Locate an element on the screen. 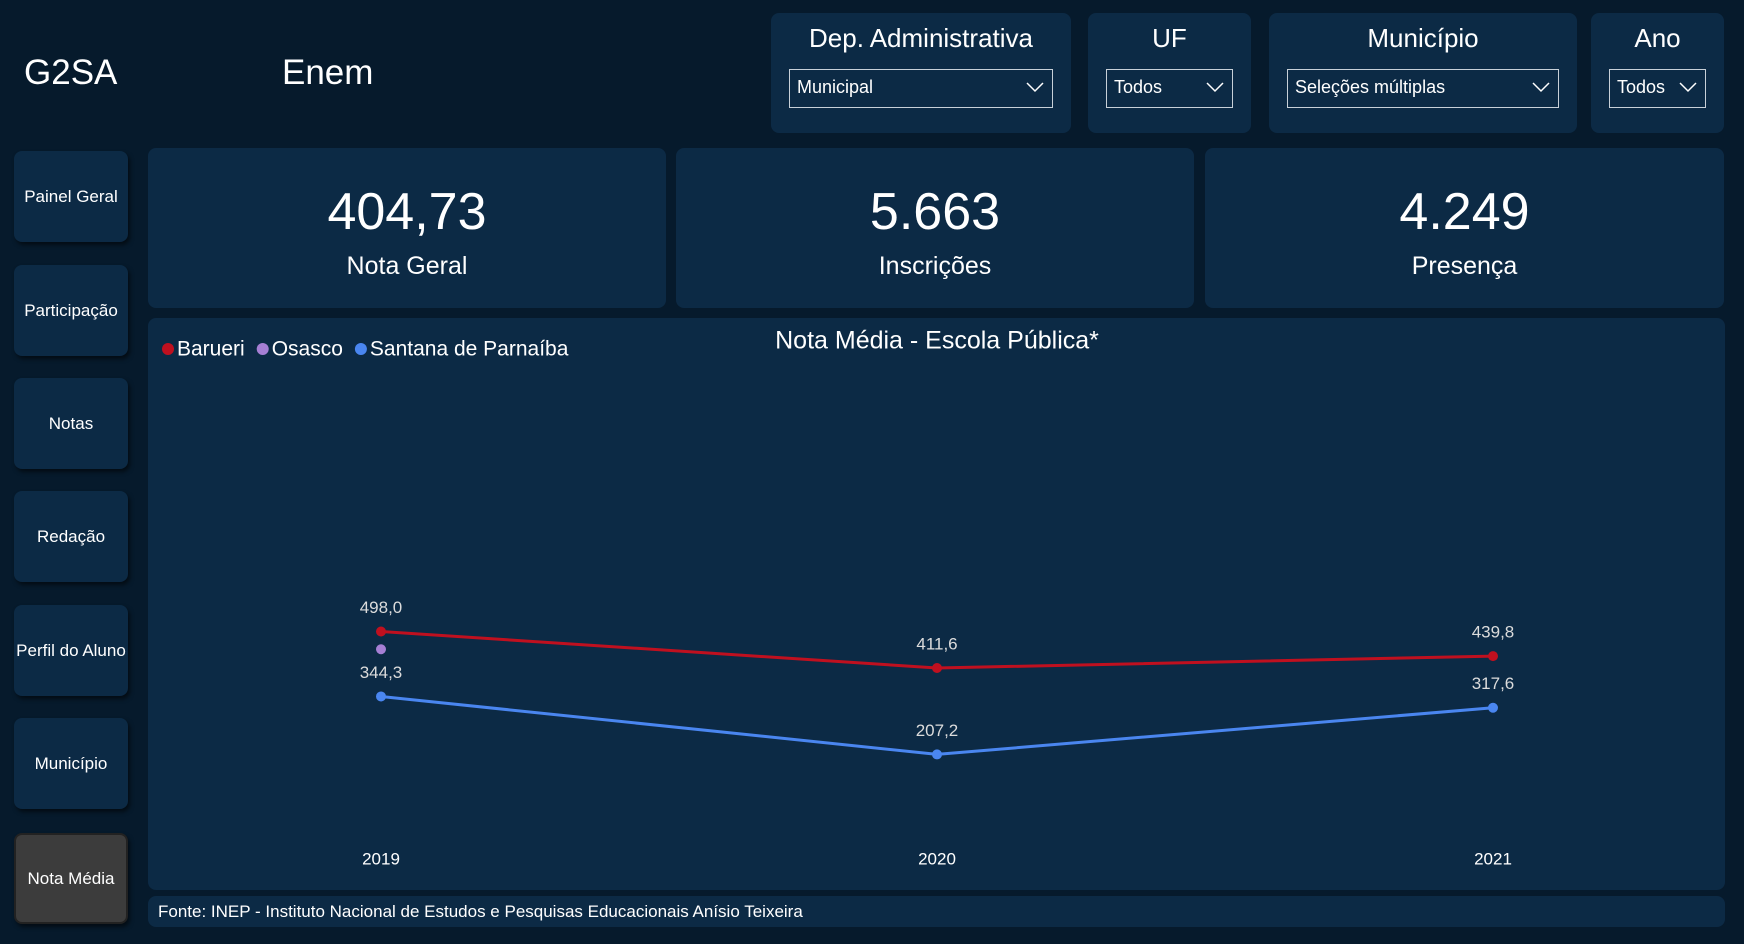 The image size is (1744, 944). filter-label: Dep. Administrativa is located at coordinates (921, 38).